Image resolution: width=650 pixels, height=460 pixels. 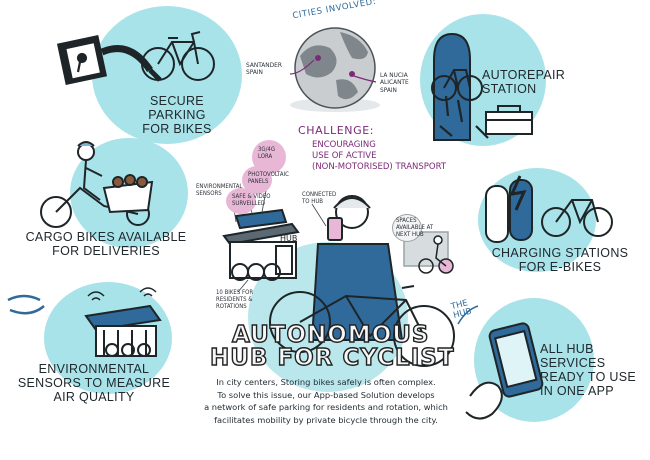 What do you see at coordinates (524, 75) in the screenshot?
I see `autorepair-line-1: AUTOREPAIR` at bounding box center [524, 75].